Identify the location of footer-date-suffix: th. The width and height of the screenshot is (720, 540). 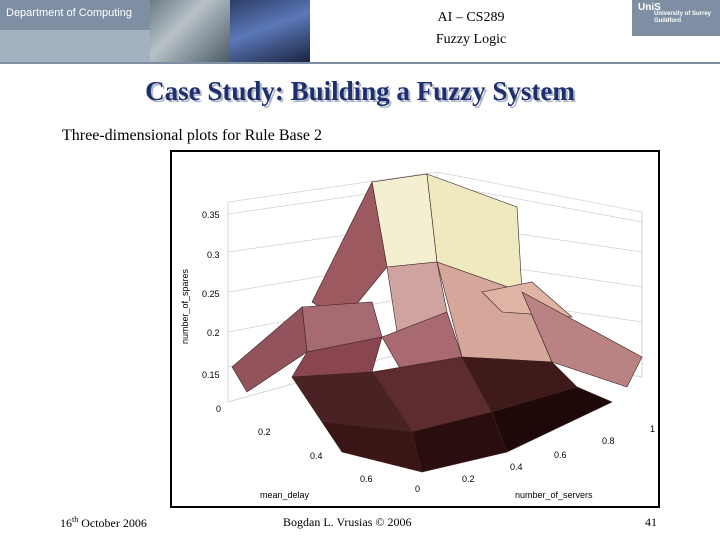
(75, 519).